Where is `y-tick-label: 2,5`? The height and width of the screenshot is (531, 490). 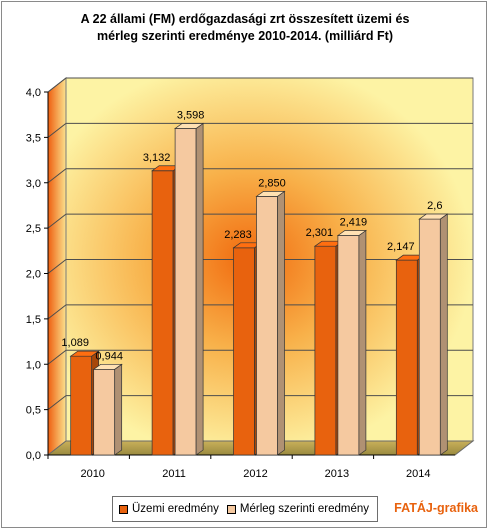 y-tick-label: 2,5 is located at coordinates (33, 229).